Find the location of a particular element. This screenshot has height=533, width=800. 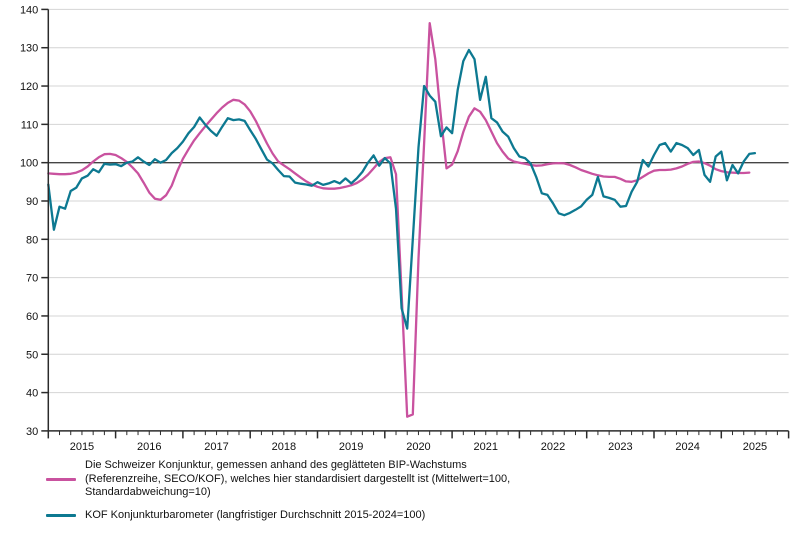

x-year-label-2020: 2020 is located at coordinates (418, 447).